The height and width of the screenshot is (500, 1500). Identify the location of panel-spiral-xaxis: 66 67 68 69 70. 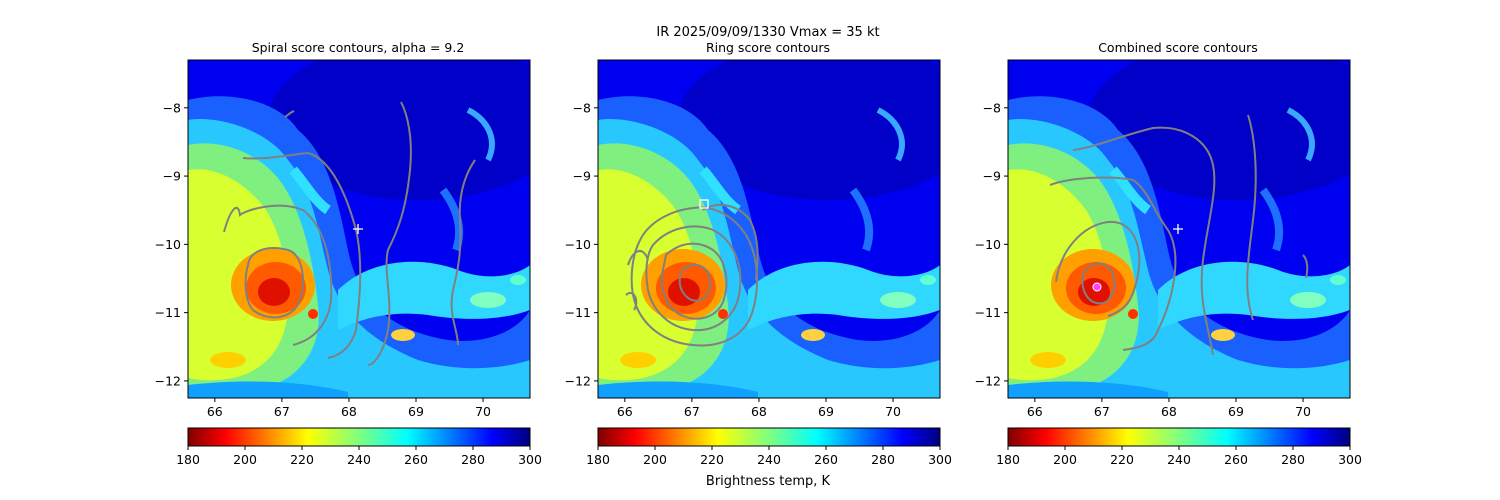
(349, 408).